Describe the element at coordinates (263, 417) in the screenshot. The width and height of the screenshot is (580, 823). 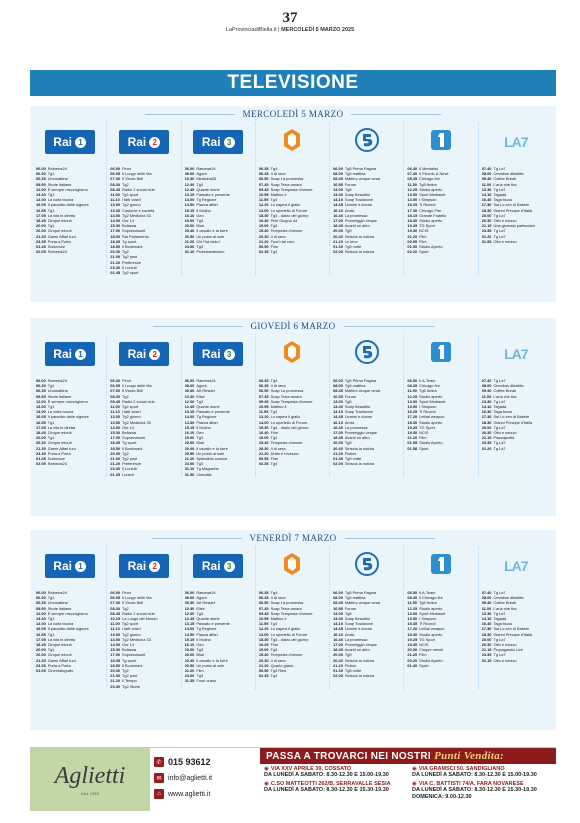
I see `program-time: 12.20` at that location.